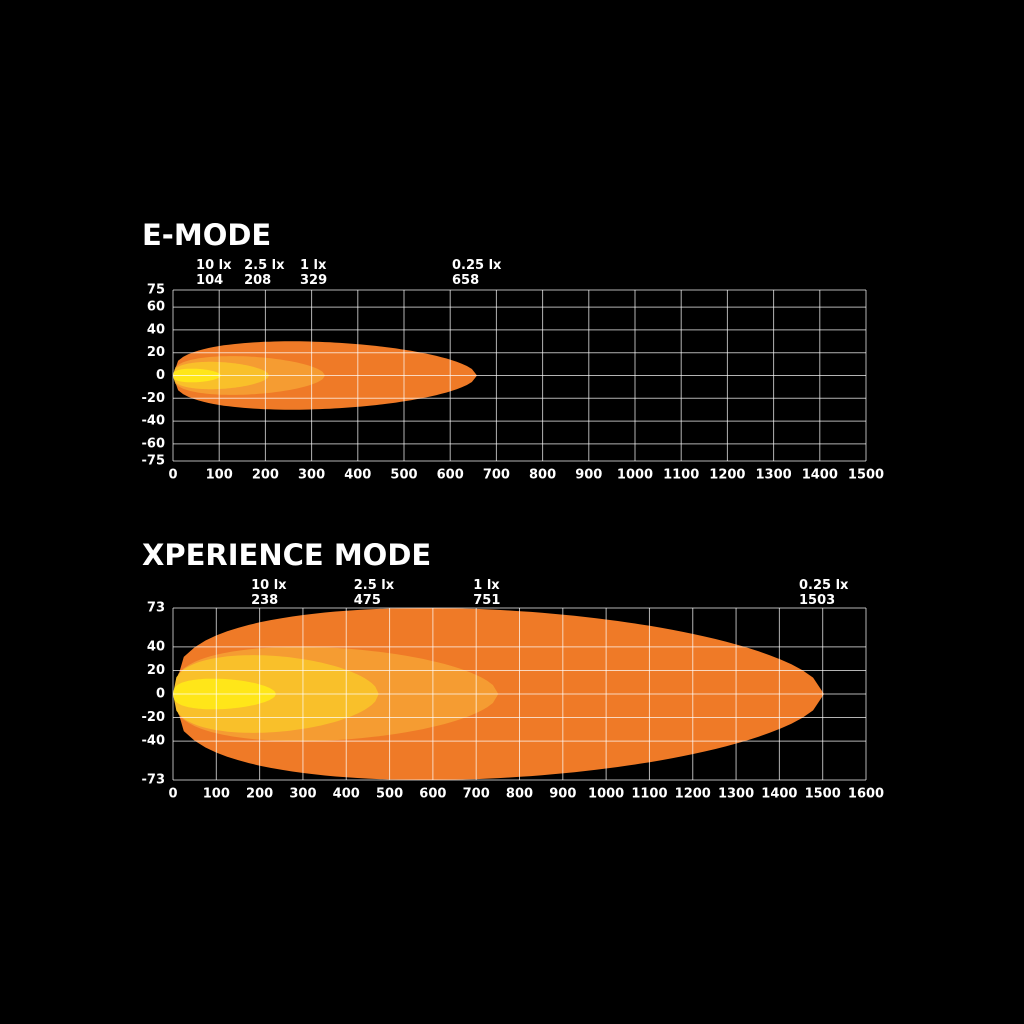 This screenshot has height=1024, width=1024. What do you see at coordinates (313, 280) in the screenshot?
I see `contour-distance: 329` at bounding box center [313, 280].